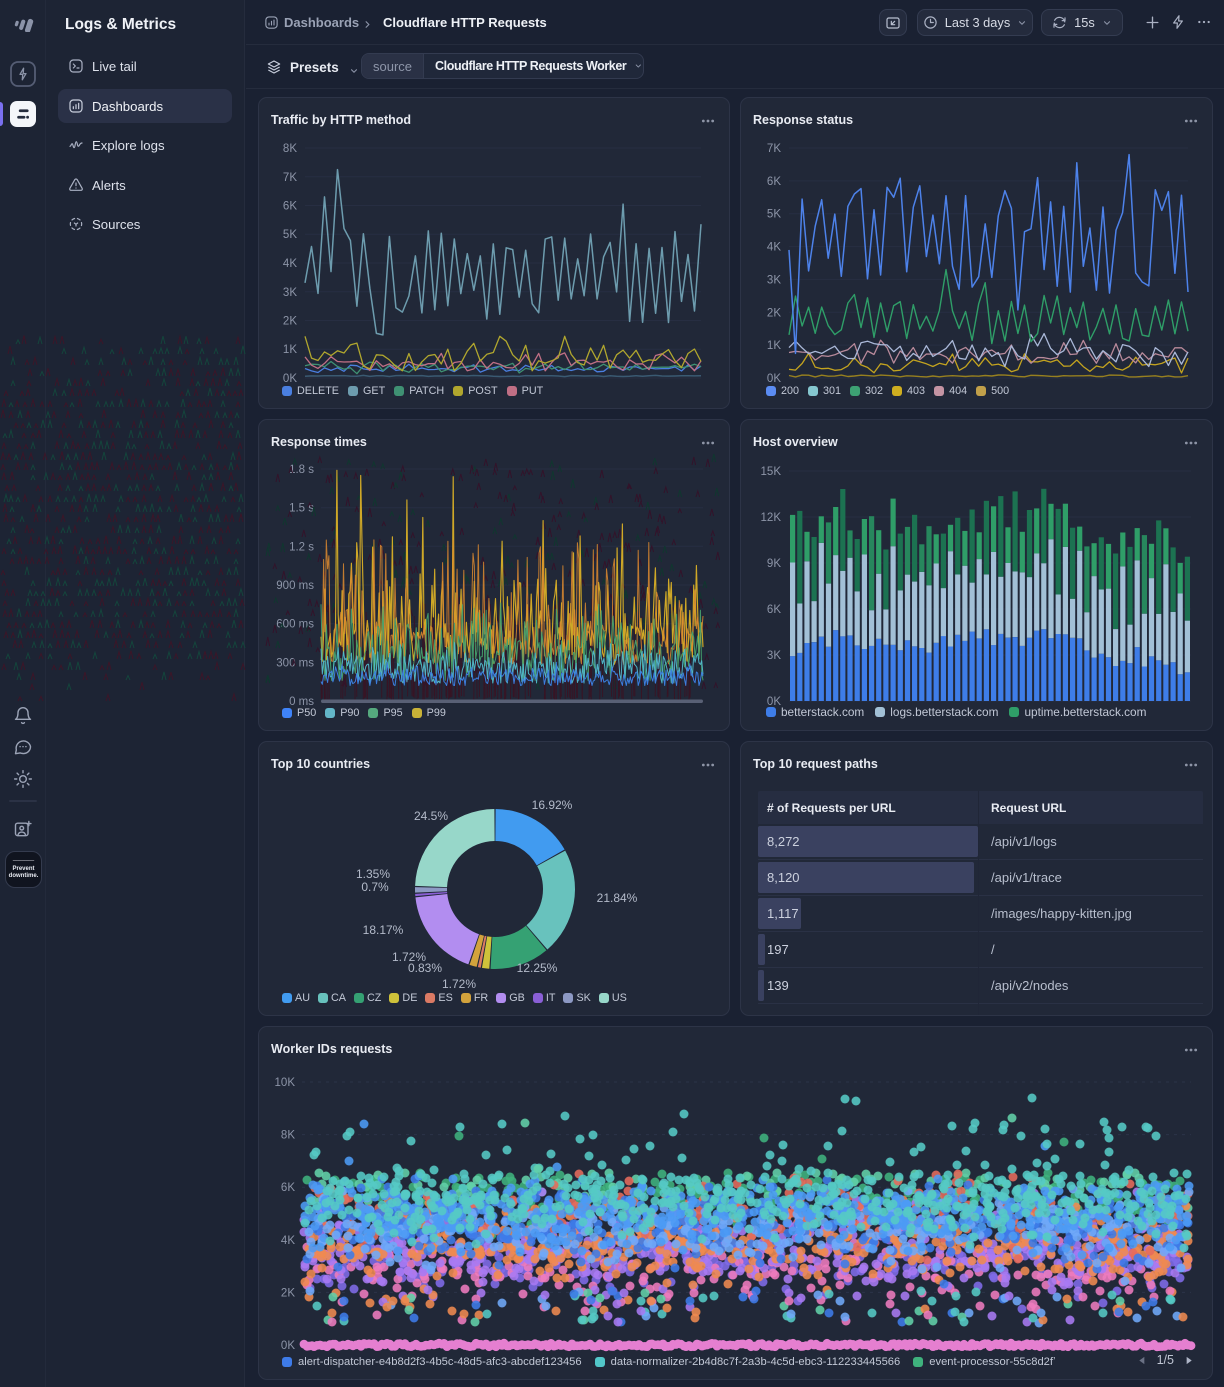  What do you see at coordinates (373, 874) in the screenshot?
I see `svg-text: 1.35%` at bounding box center [373, 874].